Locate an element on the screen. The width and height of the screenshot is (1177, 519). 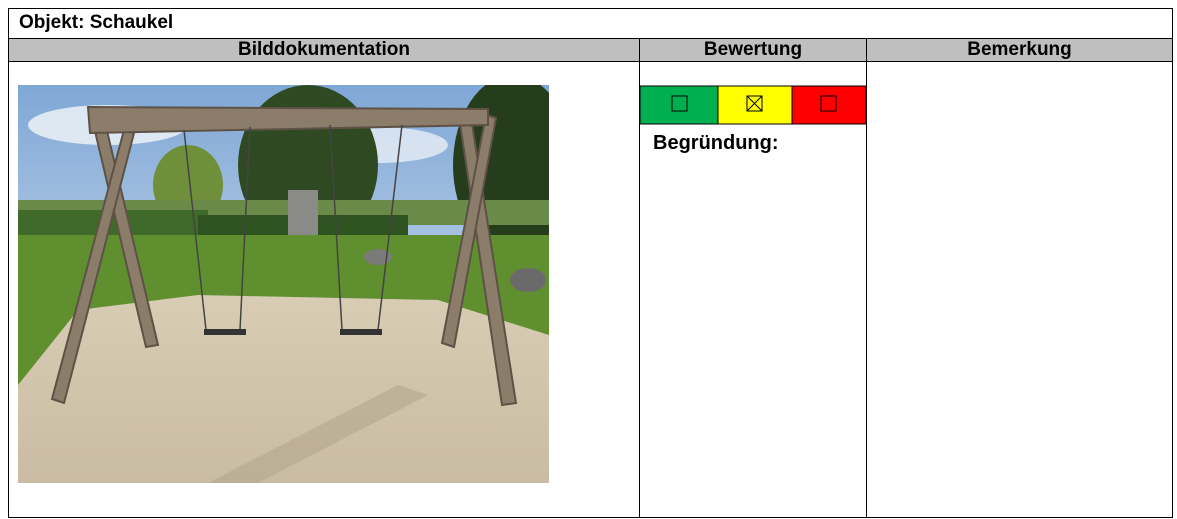
reason-label: Begründung: is located at coordinates (716, 143).